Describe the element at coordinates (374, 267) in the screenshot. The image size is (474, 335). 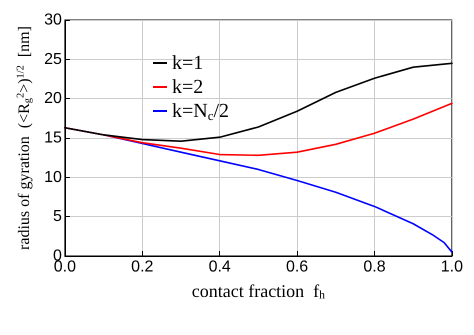
I see `x-tick-label: 0.8` at that location.